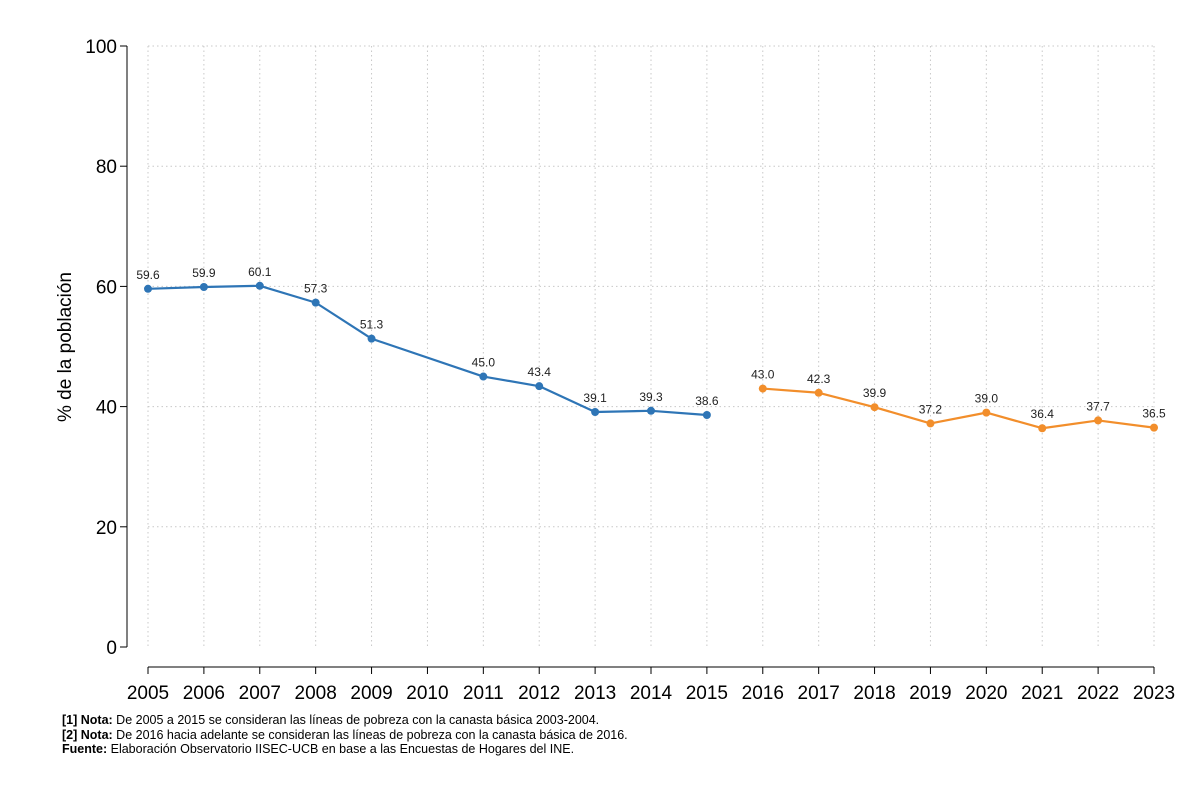  What do you see at coordinates (106, 287) in the screenshot?
I see `y-tick-label: 60` at bounding box center [106, 287].